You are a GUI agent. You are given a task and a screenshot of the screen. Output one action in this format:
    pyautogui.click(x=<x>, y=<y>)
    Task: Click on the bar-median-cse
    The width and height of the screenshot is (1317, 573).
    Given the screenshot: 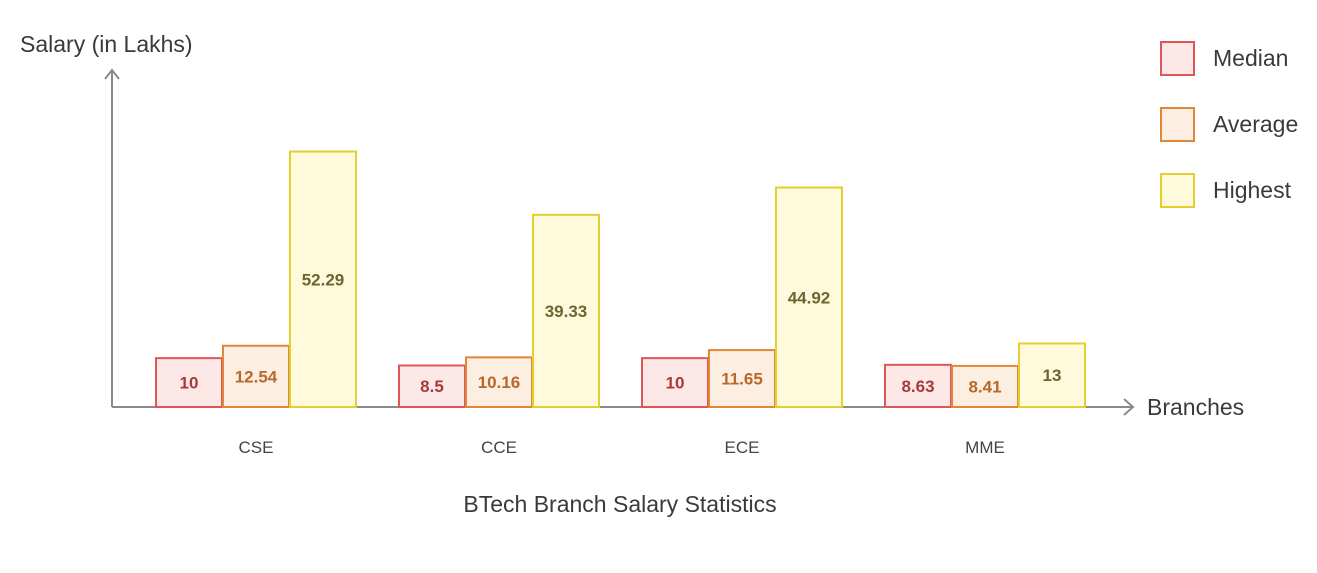 What is the action you would take?
    pyautogui.click(x=189, y=382)
    